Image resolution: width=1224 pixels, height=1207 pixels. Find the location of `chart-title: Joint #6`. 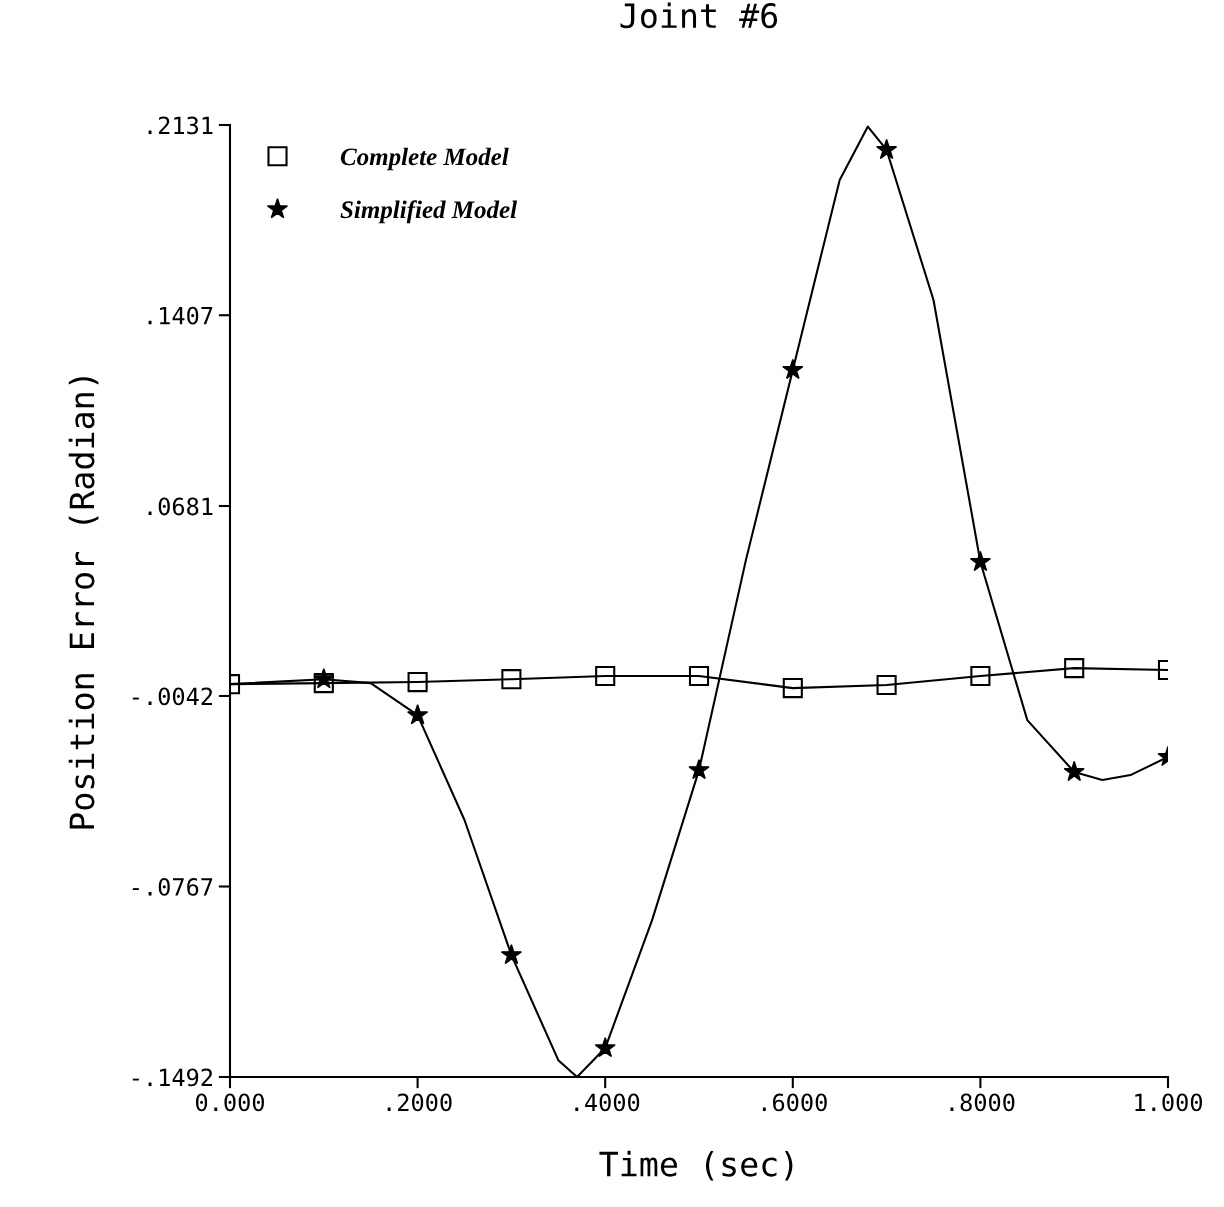

chart-title: Joint #6 is located at coordinates (699, 15).